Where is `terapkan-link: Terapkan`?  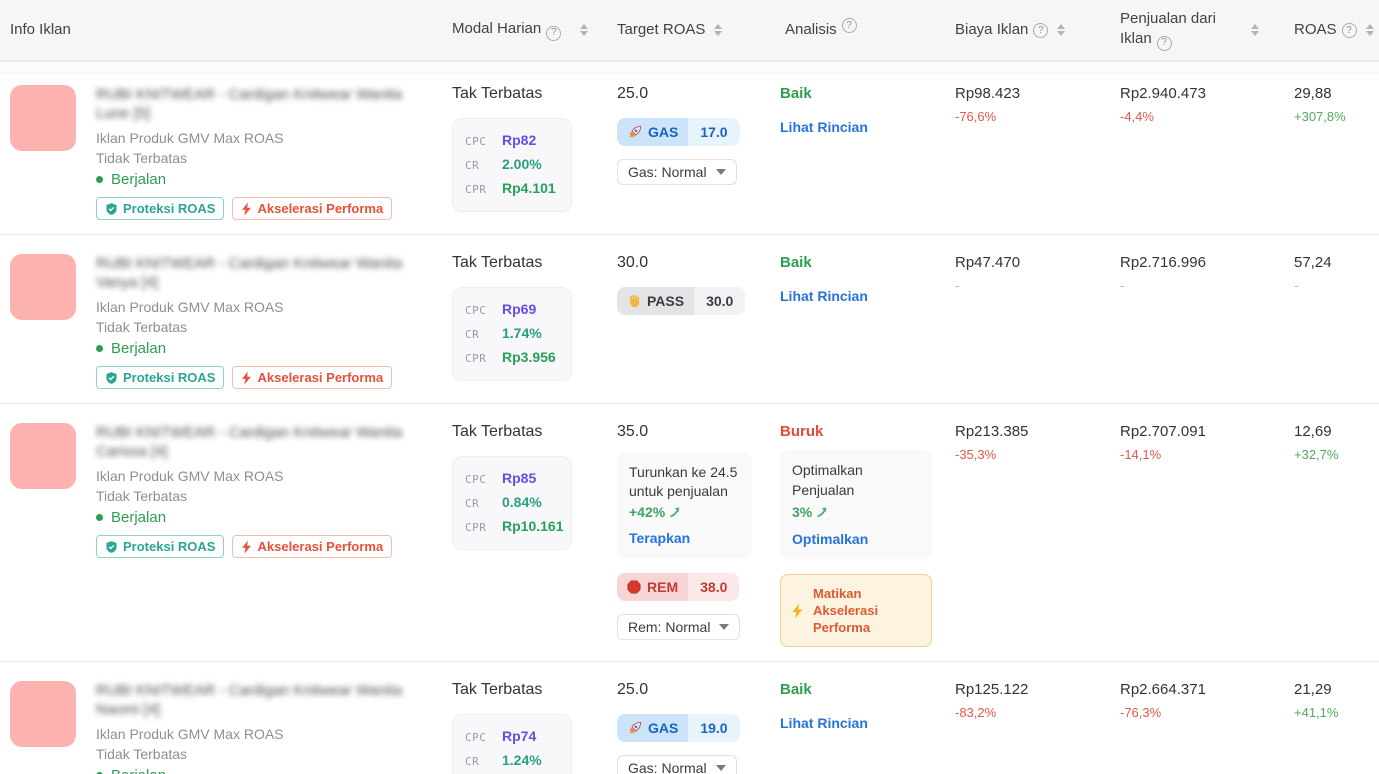
terapkan-link: Terapkan is located at coordinates (660, 538).